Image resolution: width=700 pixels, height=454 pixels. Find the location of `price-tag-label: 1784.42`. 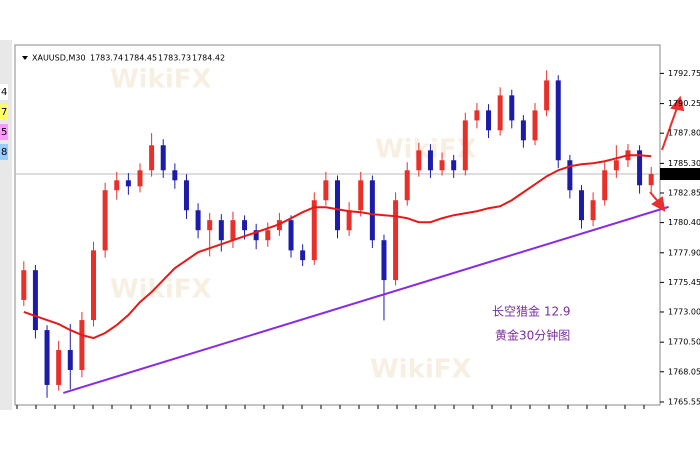

price-tag-label: 1784.42 is located at coordinates (679, 174).